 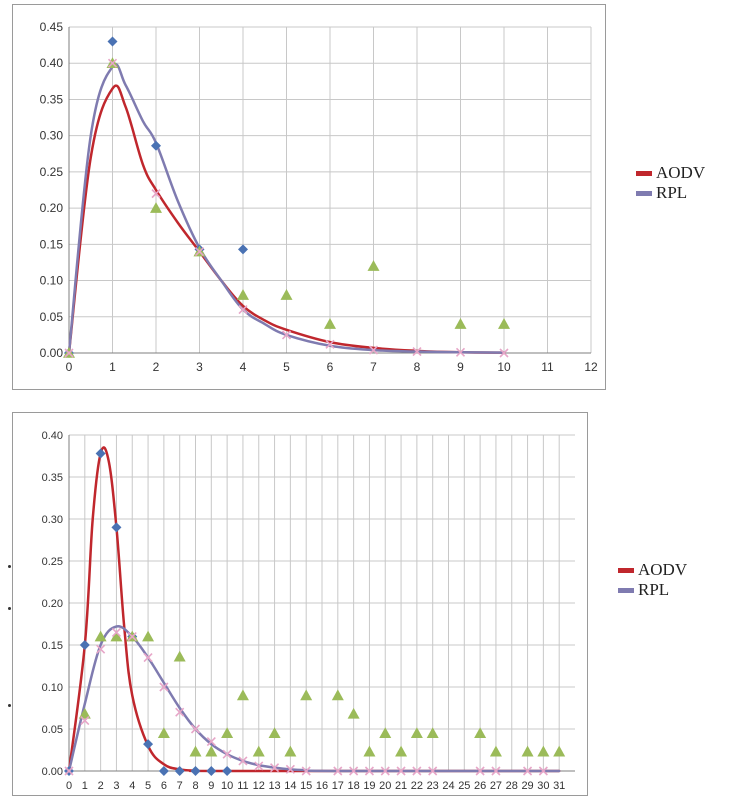 What do you see at coordinates (401, 786) in the screenshot?
I see `x-tick-label: 21` at bounding box center [401, 786].